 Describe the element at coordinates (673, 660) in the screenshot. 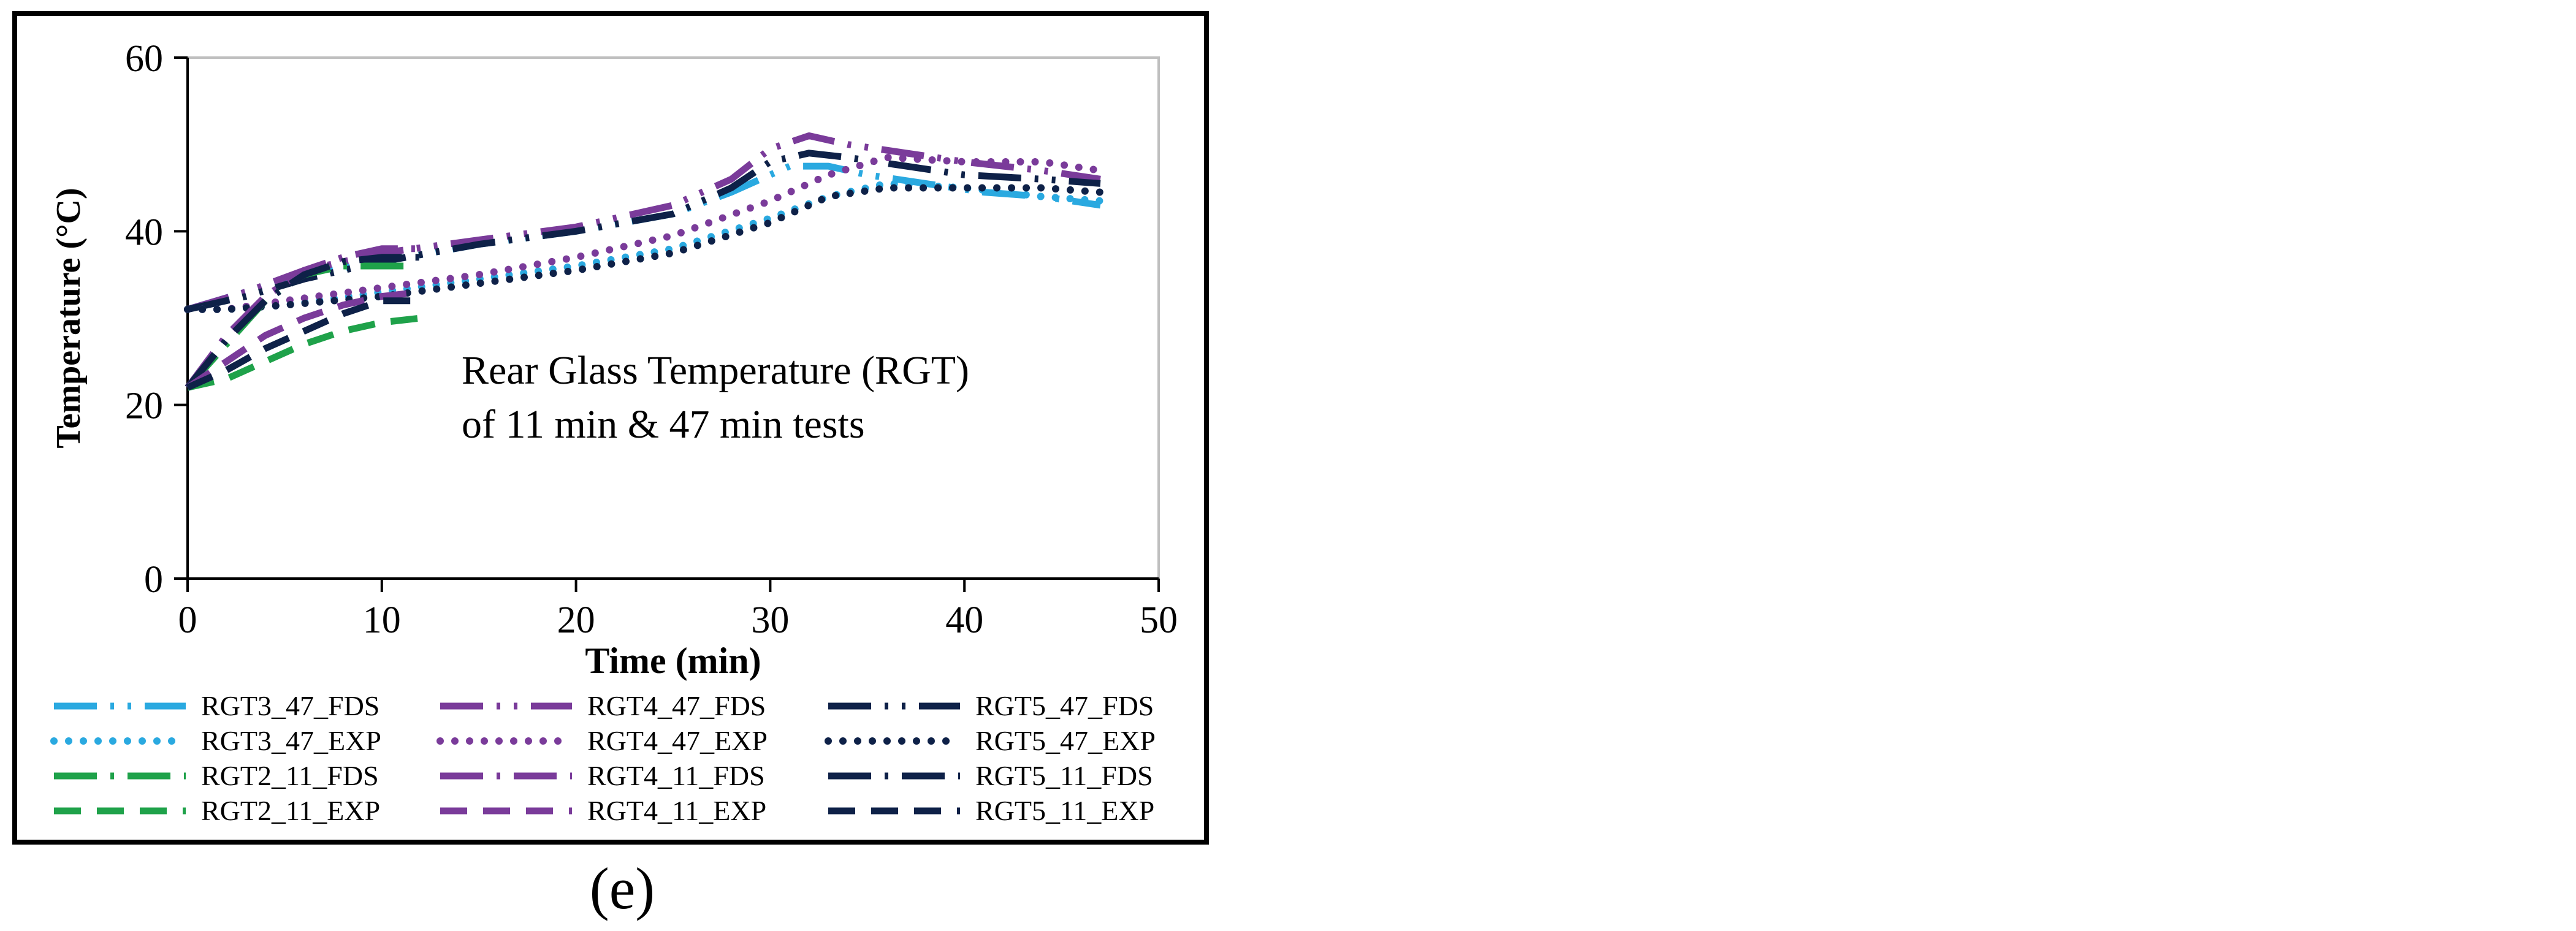

I see `x-axis-label: Time (min)` at that location.